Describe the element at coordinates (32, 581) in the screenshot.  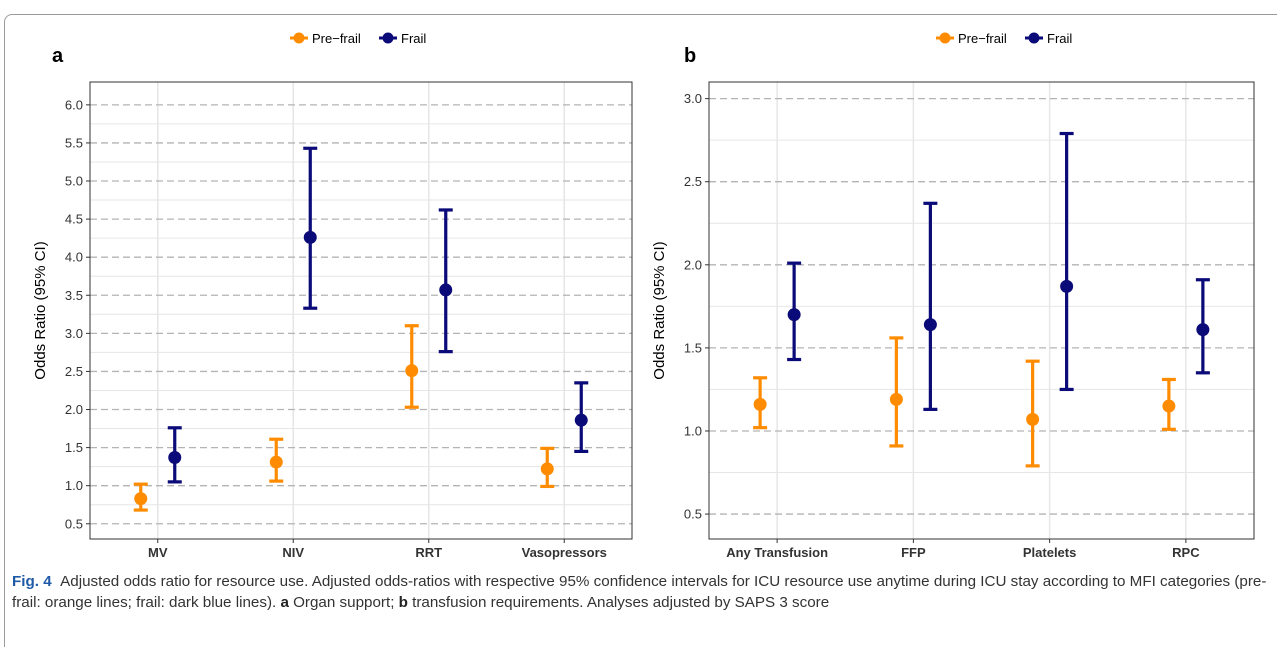
I see `caption-figure-label: Fig. 4` at that location.